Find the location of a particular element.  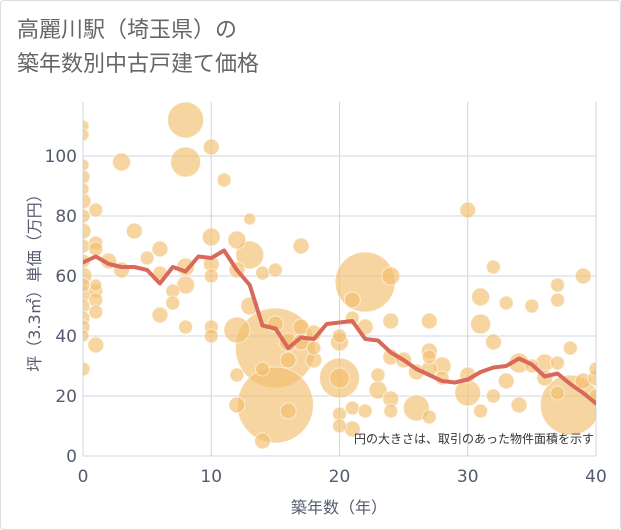

x-tick-labels: 0 10 20 30 40 is located at coordinates (342, 477).